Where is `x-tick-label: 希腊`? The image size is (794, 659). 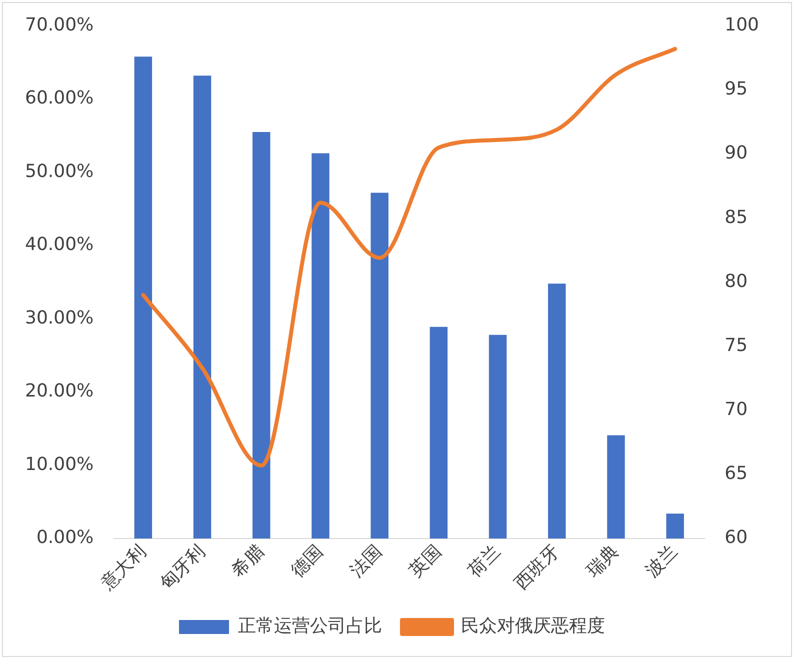
x-tick-label: 希腊 is located at coordinates (248, 561).